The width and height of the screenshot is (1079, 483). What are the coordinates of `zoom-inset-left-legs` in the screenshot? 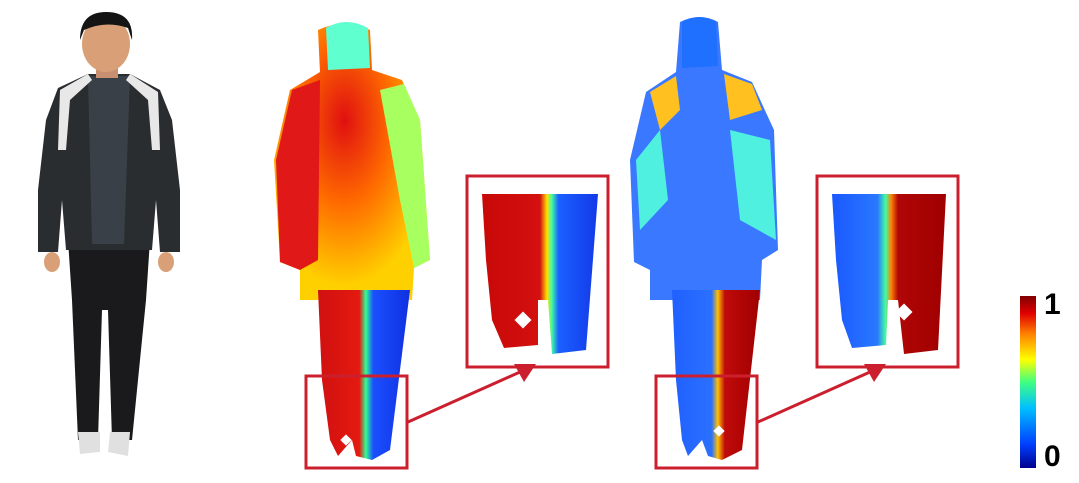 It's located at (540, 274).